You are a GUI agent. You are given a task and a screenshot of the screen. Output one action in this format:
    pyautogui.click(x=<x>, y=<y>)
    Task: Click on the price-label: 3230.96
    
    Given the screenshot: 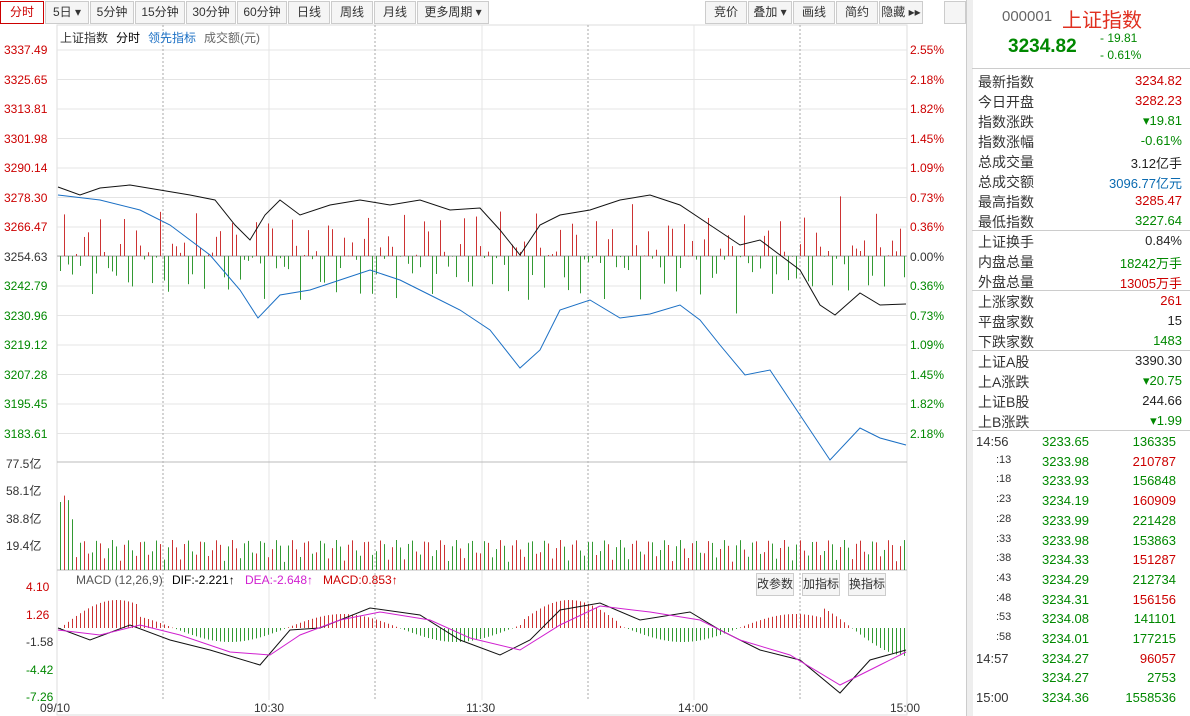 What is the action you would take?
    pyautogui.click(x=26, y=315)
    